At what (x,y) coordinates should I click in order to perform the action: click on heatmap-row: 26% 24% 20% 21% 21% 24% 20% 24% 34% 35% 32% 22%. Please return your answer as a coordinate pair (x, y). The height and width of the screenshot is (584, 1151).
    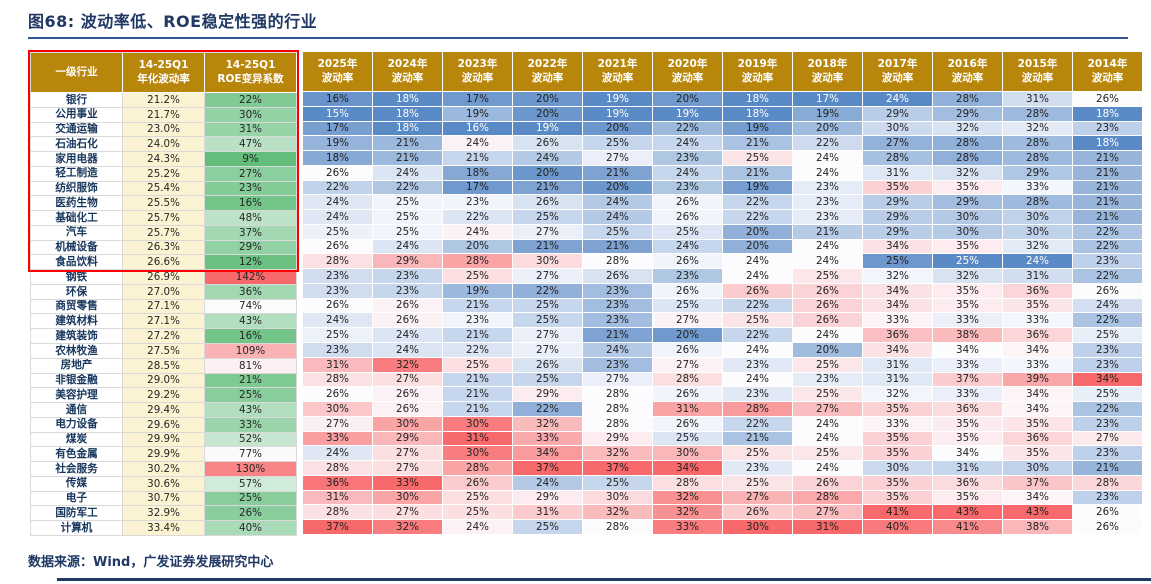
    Looking at the image, I should click on (723, 247).